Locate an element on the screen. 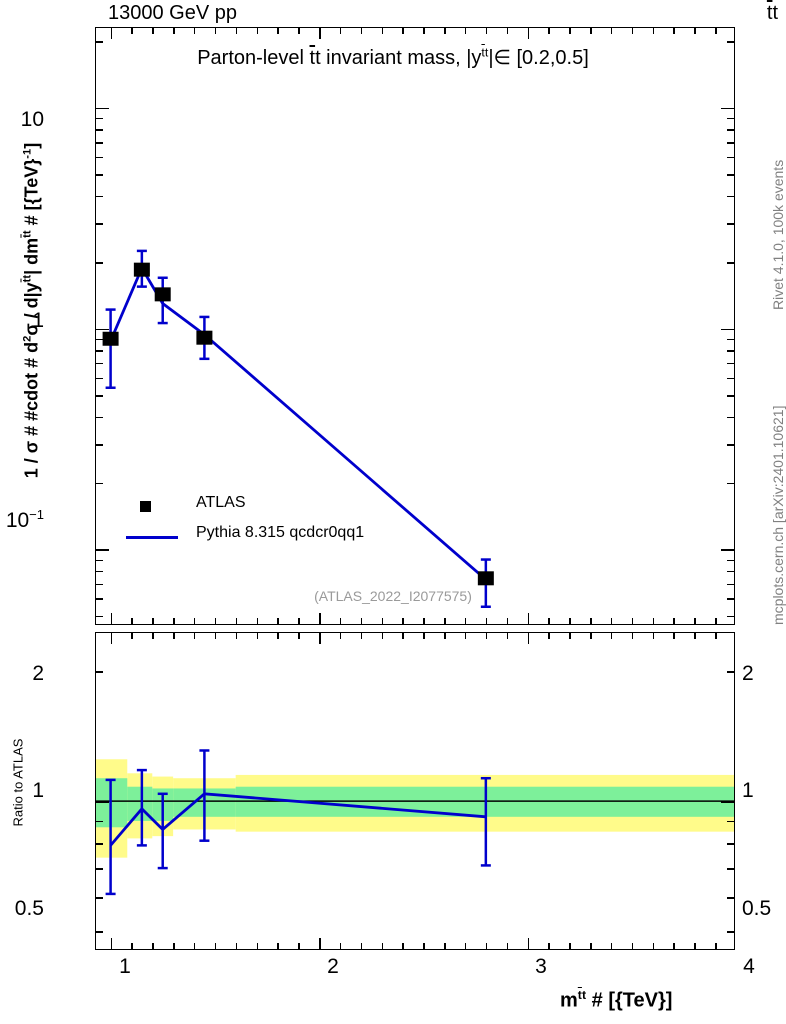  x-axis-title: mtt # [{TeV}] is located at coordinates (616, 1000).